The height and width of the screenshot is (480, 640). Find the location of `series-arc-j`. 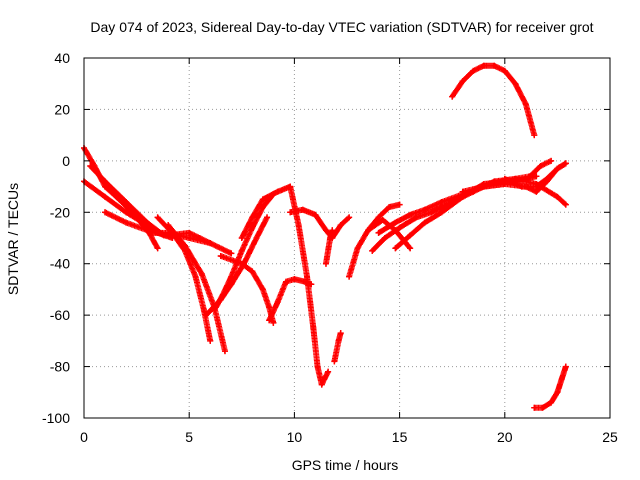

series-arc-j is located at coordinates (266, 212).